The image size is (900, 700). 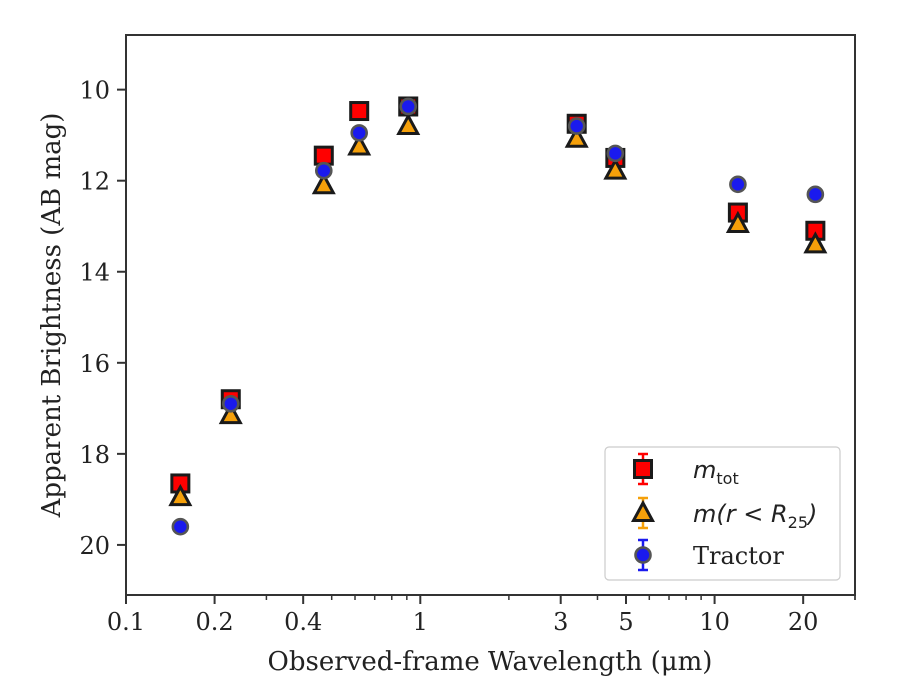 I want to click on legend-items: mtot m(r < R25) Tractor, so click(x=723, y=512).